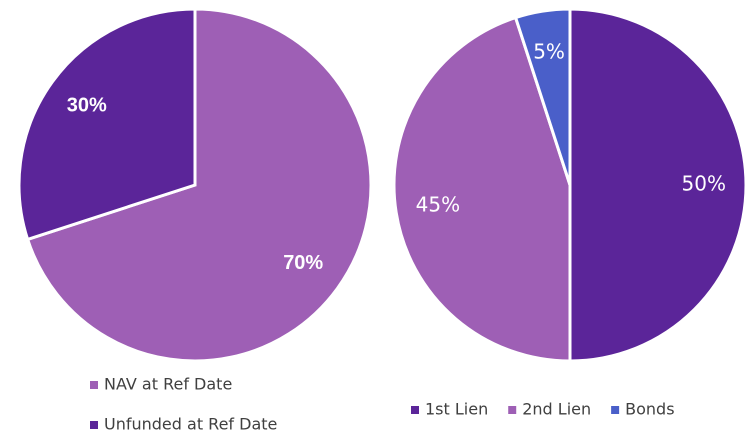  Describe the element at coordinates (556, 409) in the screenshot. I see `legend-label: 2nd Lien` at that location.